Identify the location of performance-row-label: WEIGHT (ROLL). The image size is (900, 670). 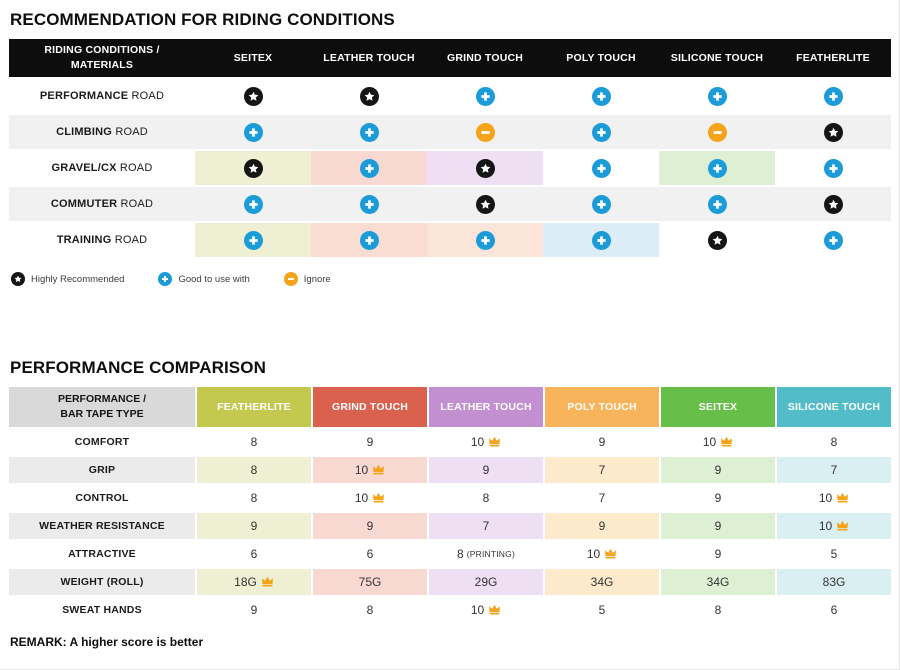
(102, 582).